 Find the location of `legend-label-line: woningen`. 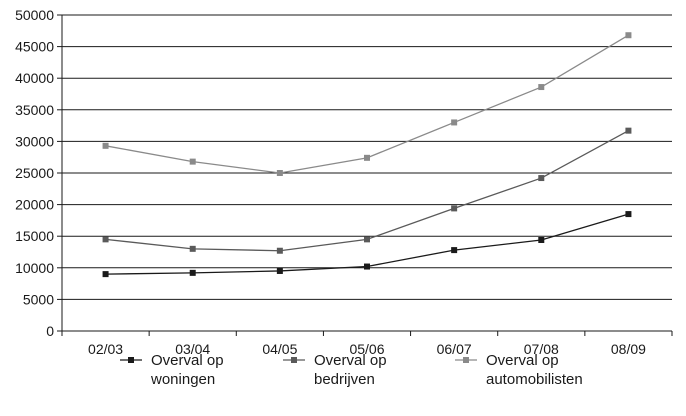

legend-label-line: woningen is located at coordinates (182, 379).